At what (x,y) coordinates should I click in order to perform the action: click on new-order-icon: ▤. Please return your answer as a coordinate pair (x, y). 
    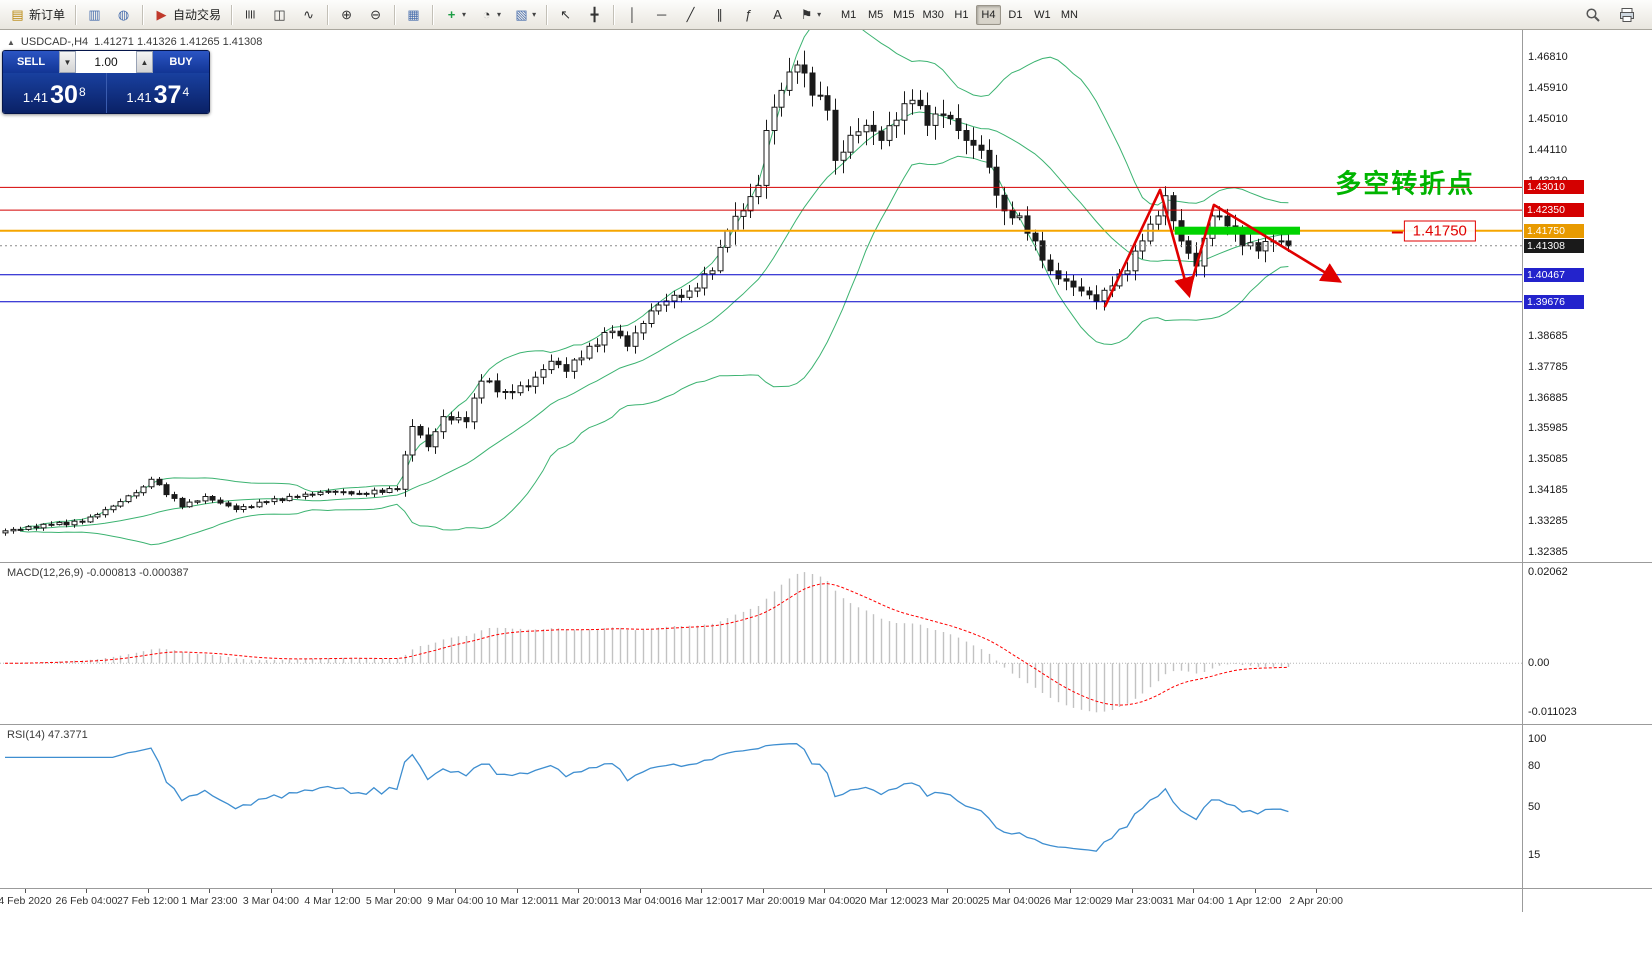
    Looking at the image, I should click on (17, 14).